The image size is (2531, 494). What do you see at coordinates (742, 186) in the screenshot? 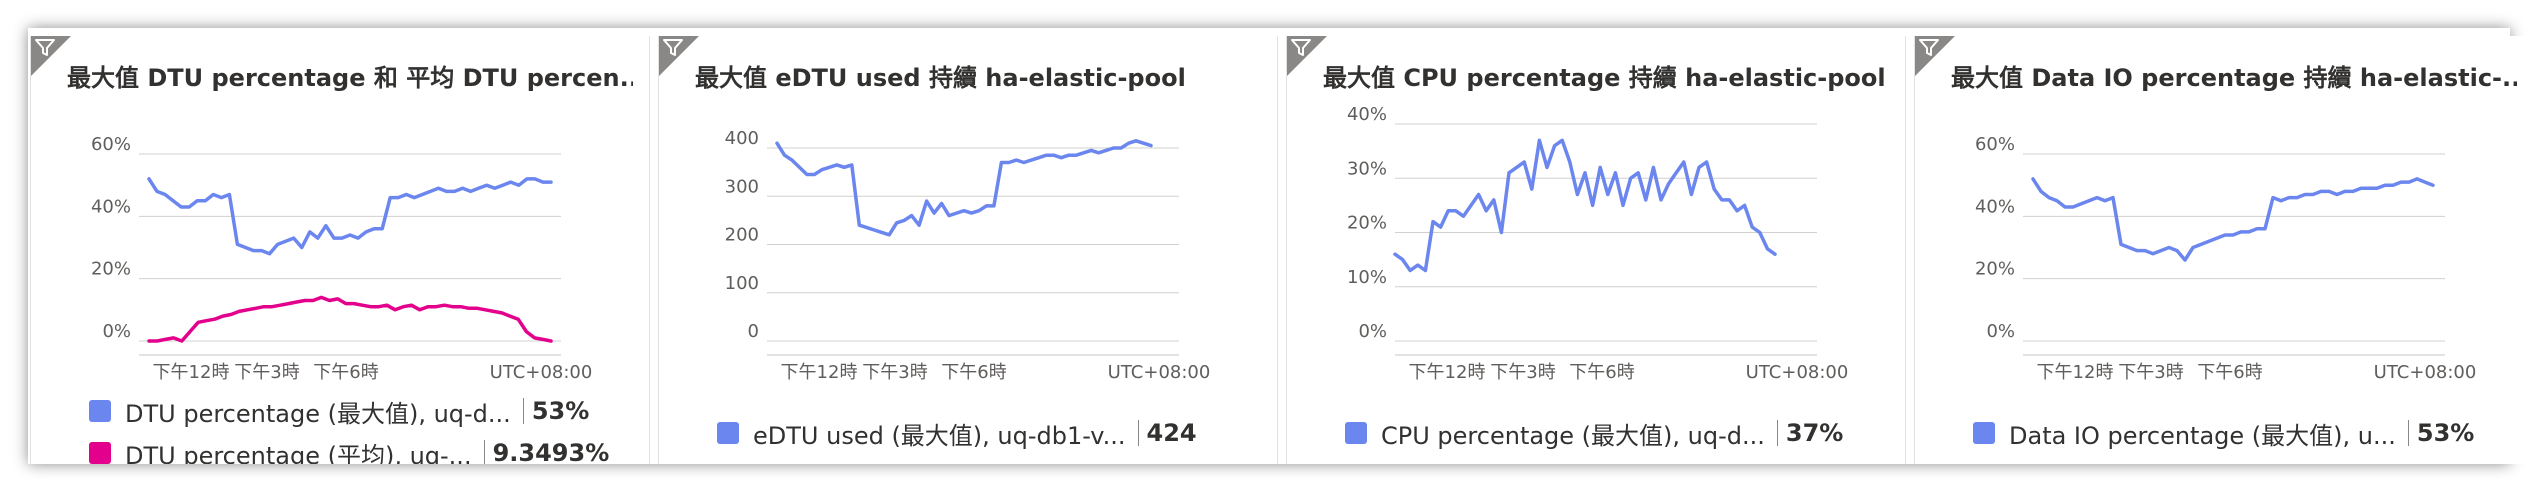
I see `y-tick-label: 300` at bounding box center [742, 186].